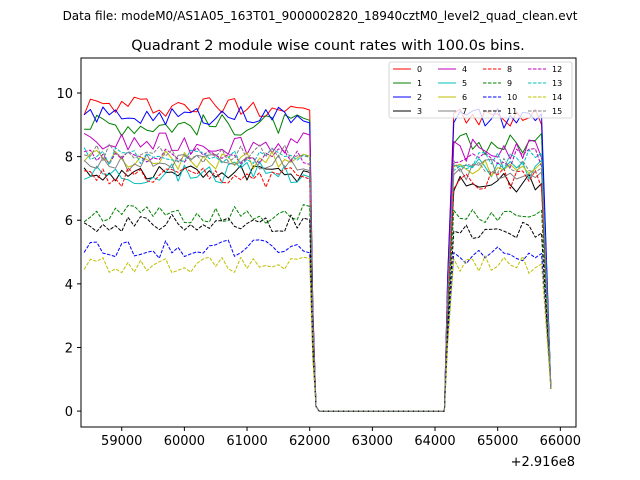 The width and height of the screenshot is (640, 480). I want to click on legend-label-7: 7, so click(464, 111).